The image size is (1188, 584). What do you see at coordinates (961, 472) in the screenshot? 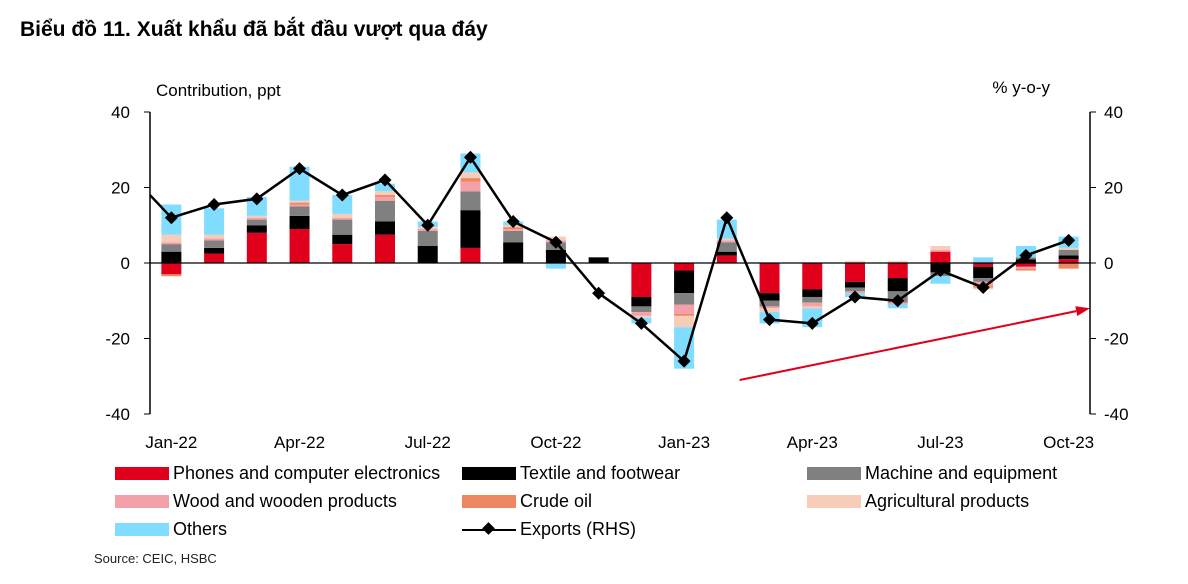
I see `legend-label-machine: Machine and equipment` at bounding box center [961, 472].